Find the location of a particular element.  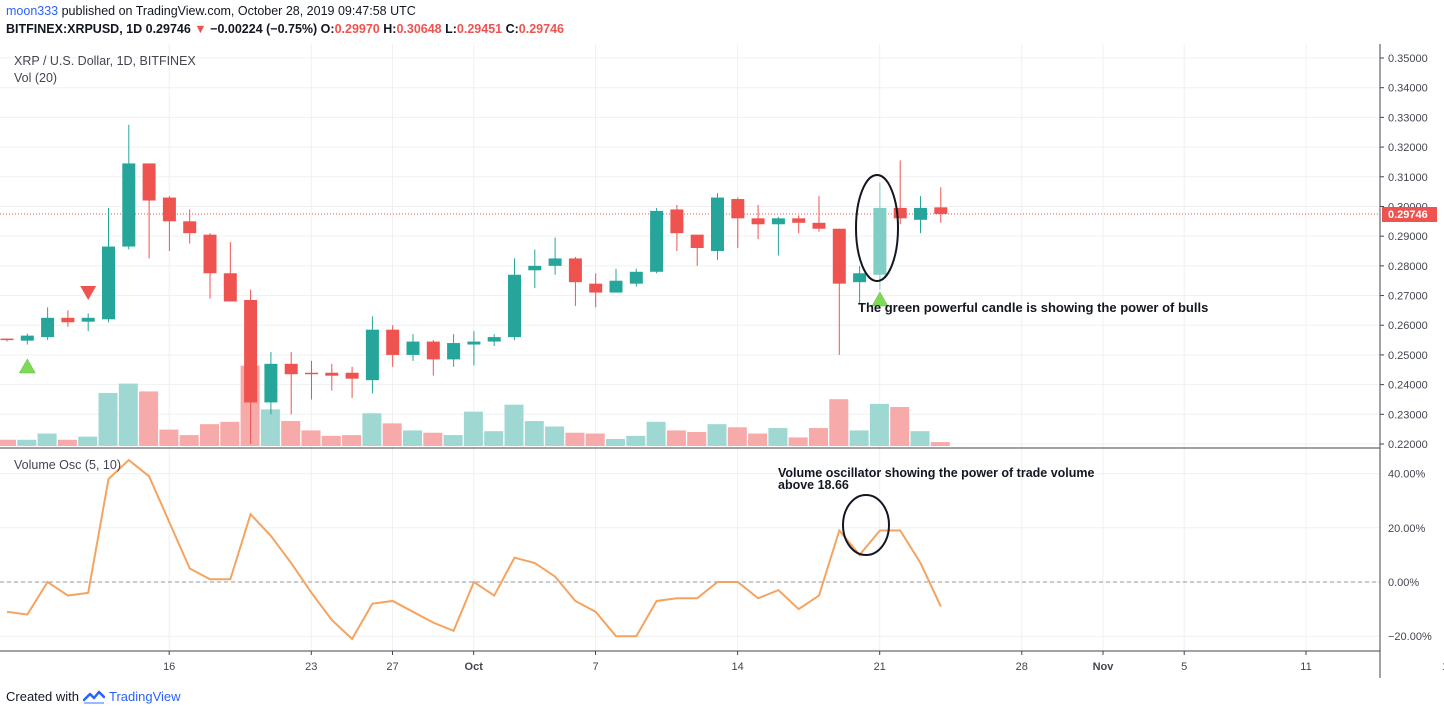

price-tick-label: 0.33000 is located at coordinates (1408, 118).